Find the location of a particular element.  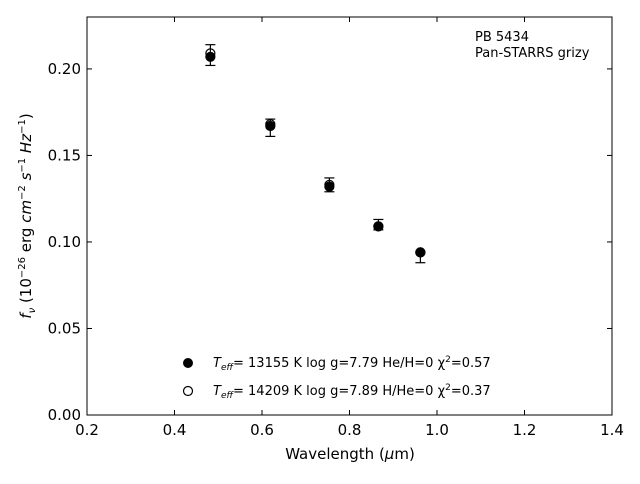

y-tick-label: 0.05 is located at coordinates (64, 328).